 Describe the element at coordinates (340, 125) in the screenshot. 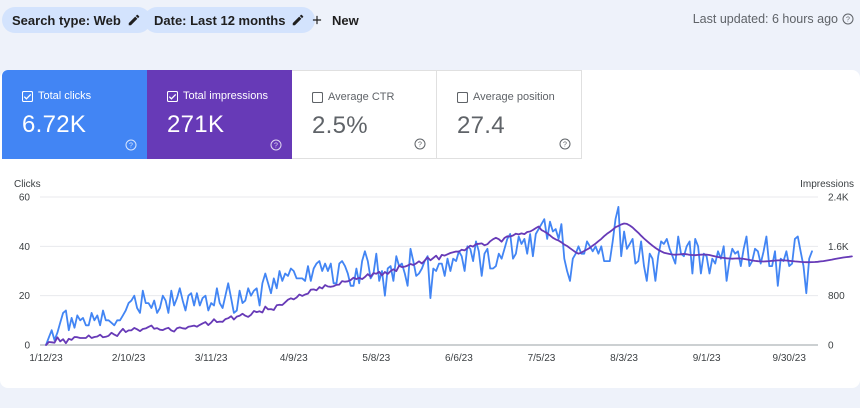

I see `metric-value: 2.5%` at that location.